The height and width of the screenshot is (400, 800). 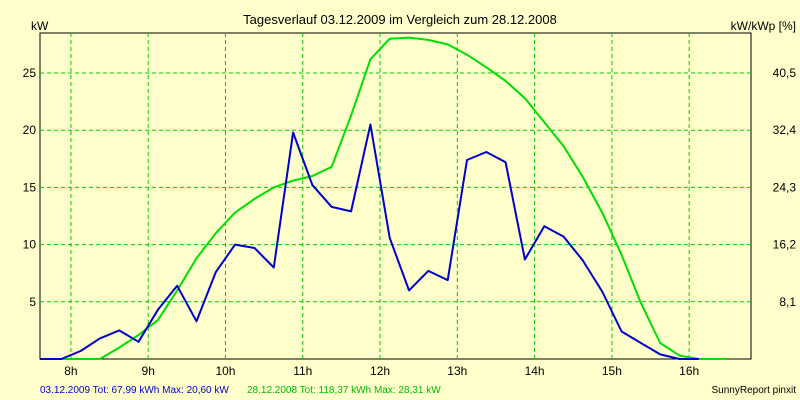 I want to click on x-tick-label: 14h, so click(x=535, y=371).